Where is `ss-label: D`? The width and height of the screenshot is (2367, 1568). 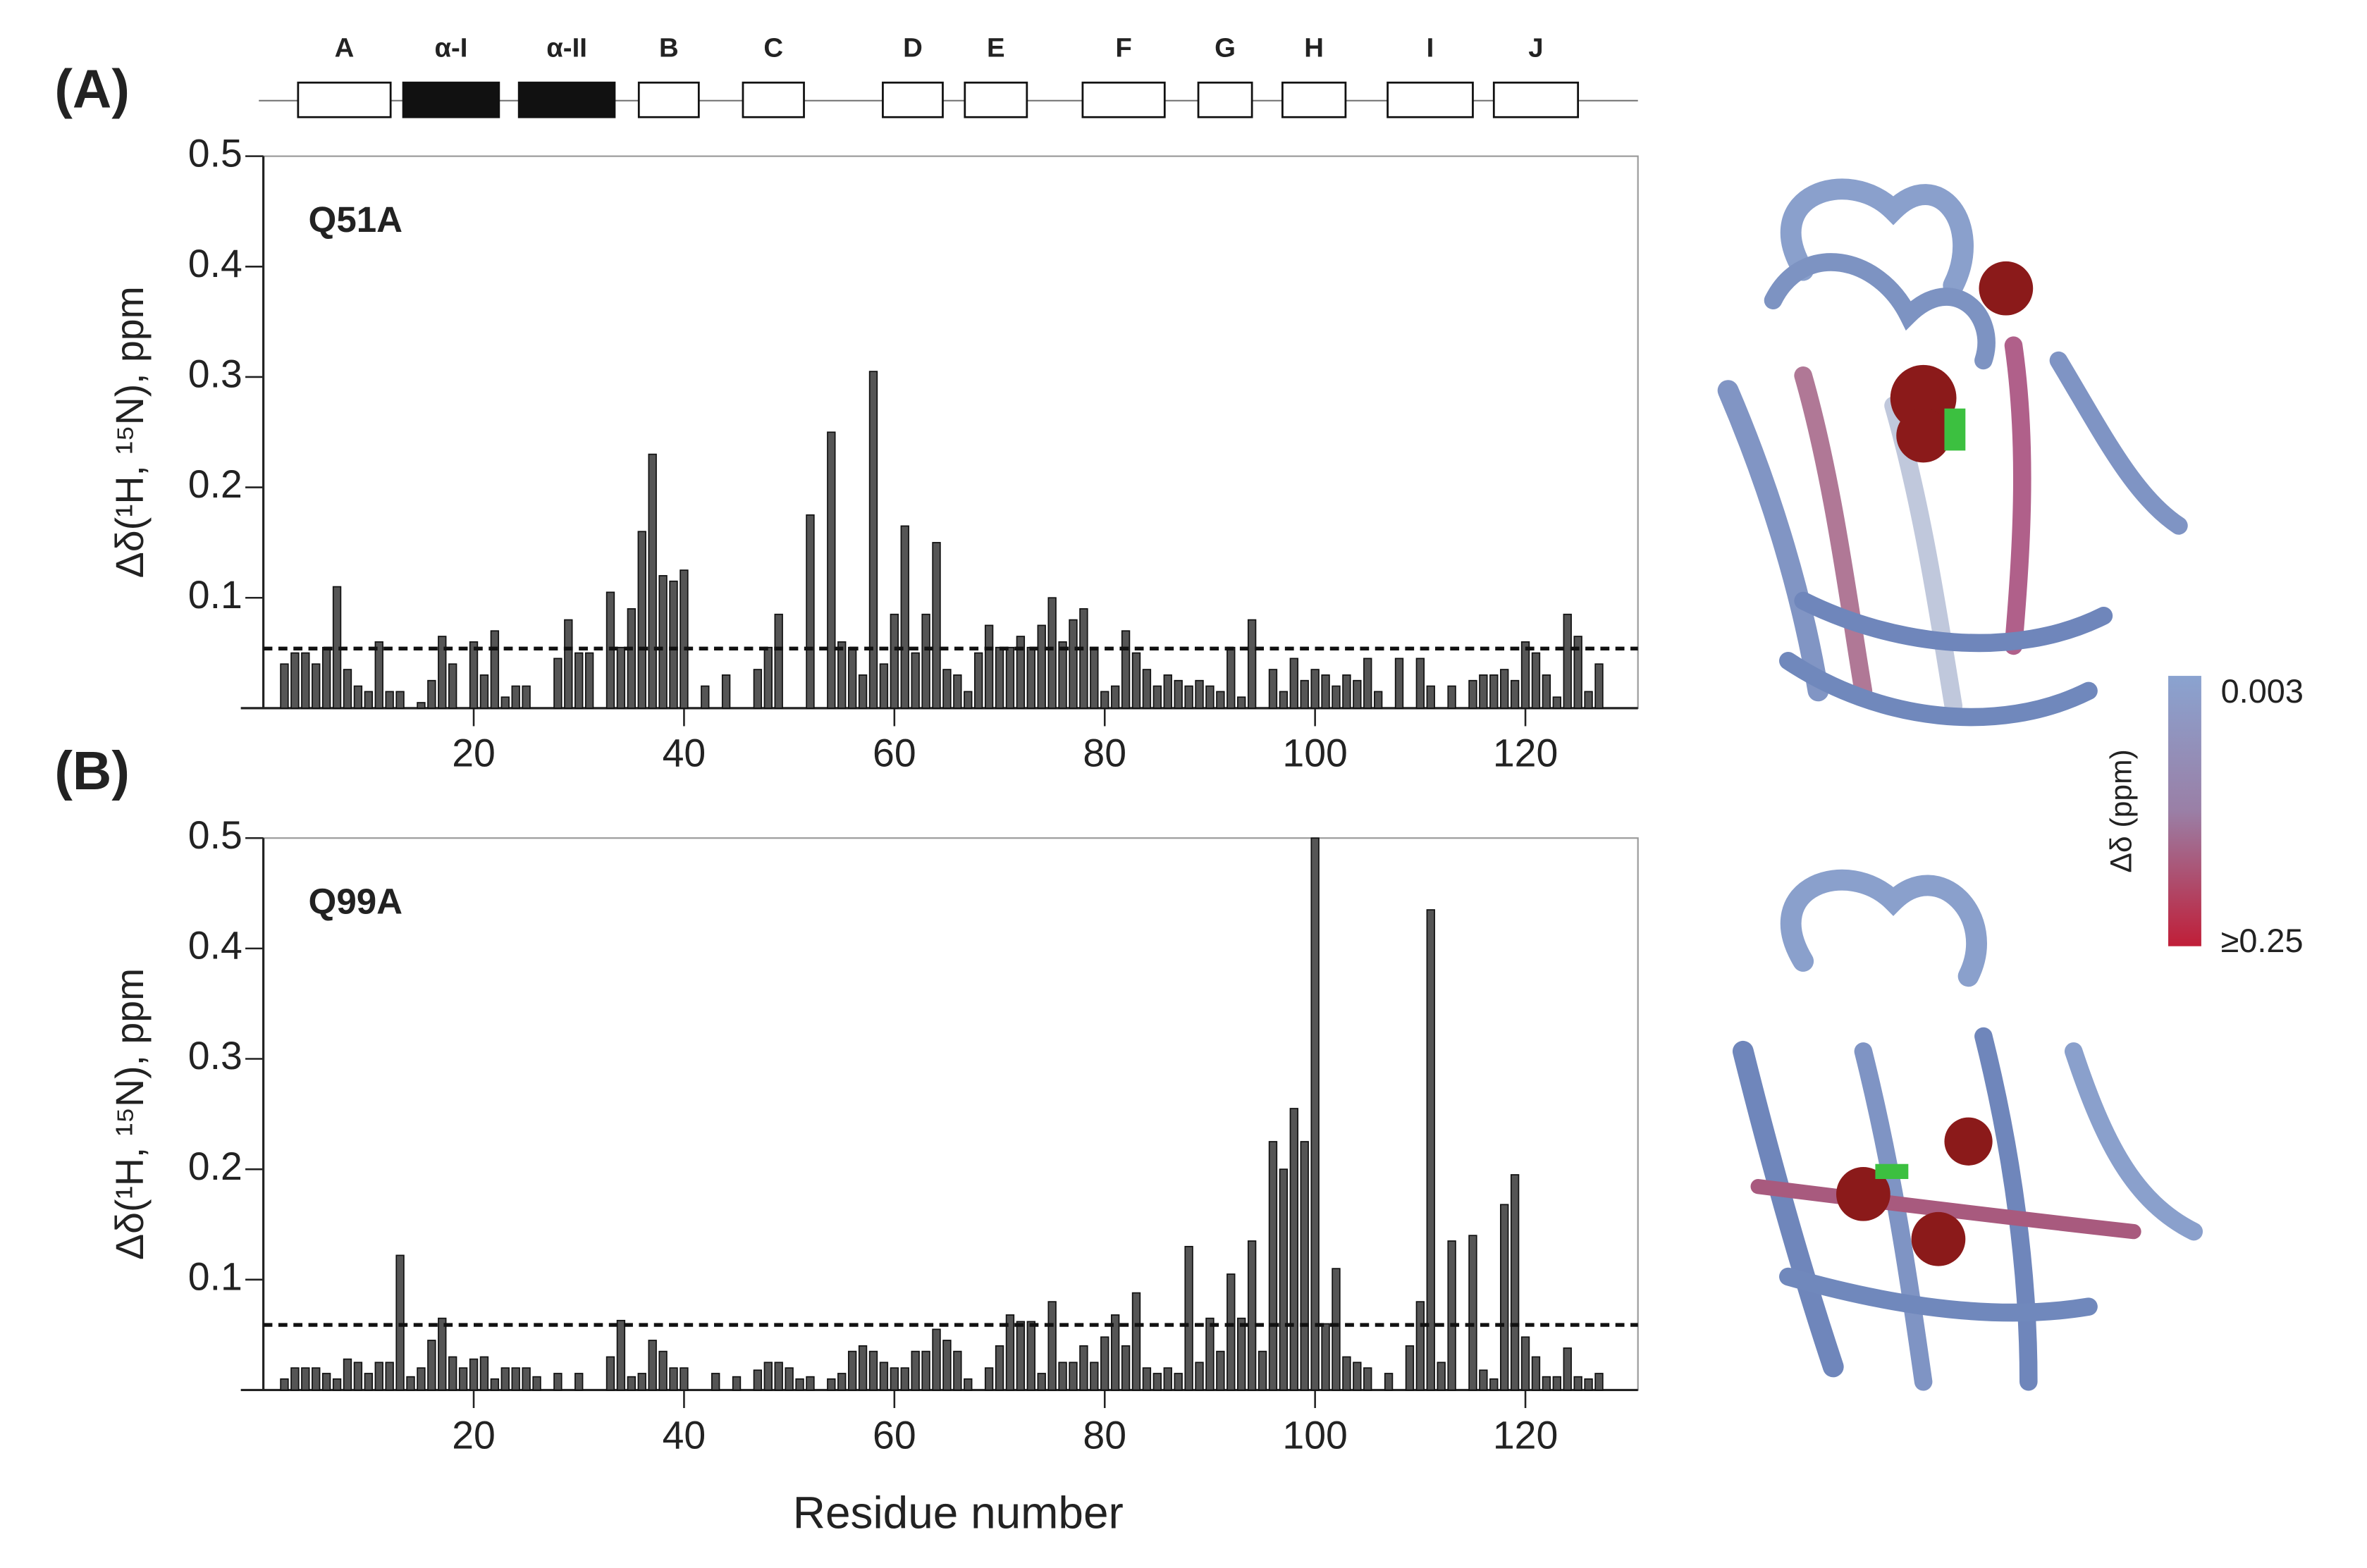 ss-label: D is located at coordinates (913, 47).